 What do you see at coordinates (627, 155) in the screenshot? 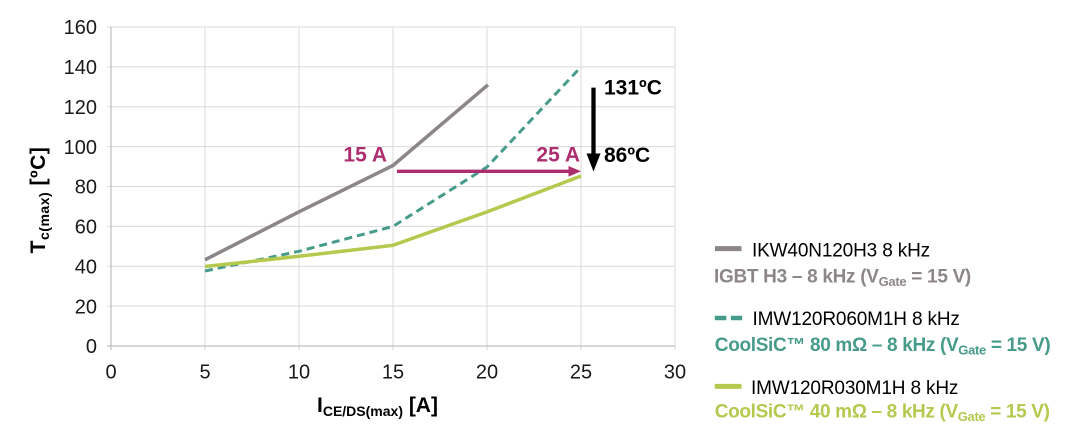
I see `svg-text: 86ºC` at bounding box center [627, 155].